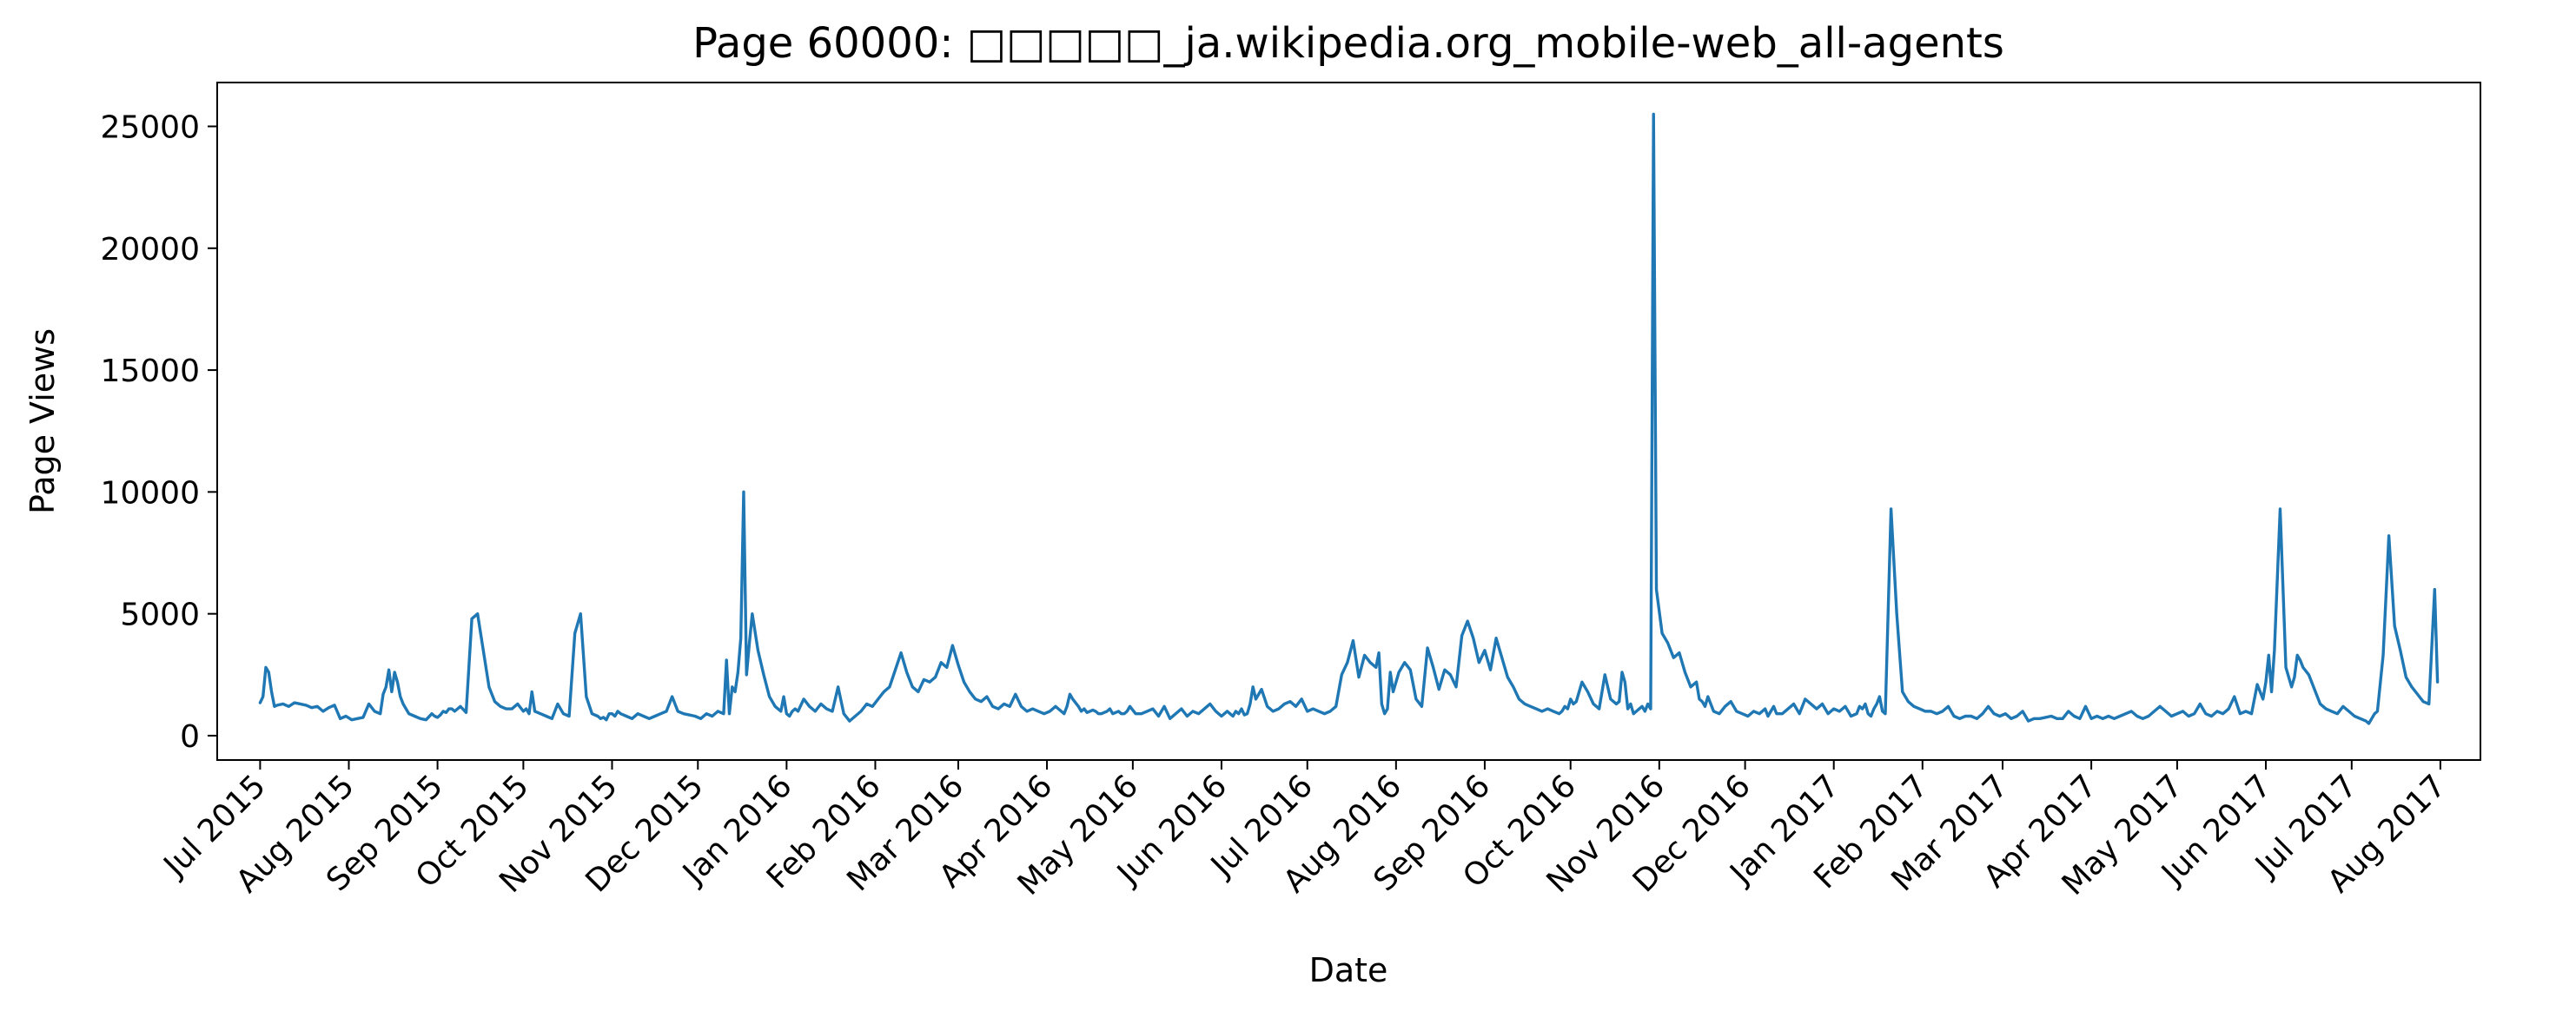 This screenshot has width=2576, height=1018. I want to click on y-tick-label: 5000, so click(160, 615).